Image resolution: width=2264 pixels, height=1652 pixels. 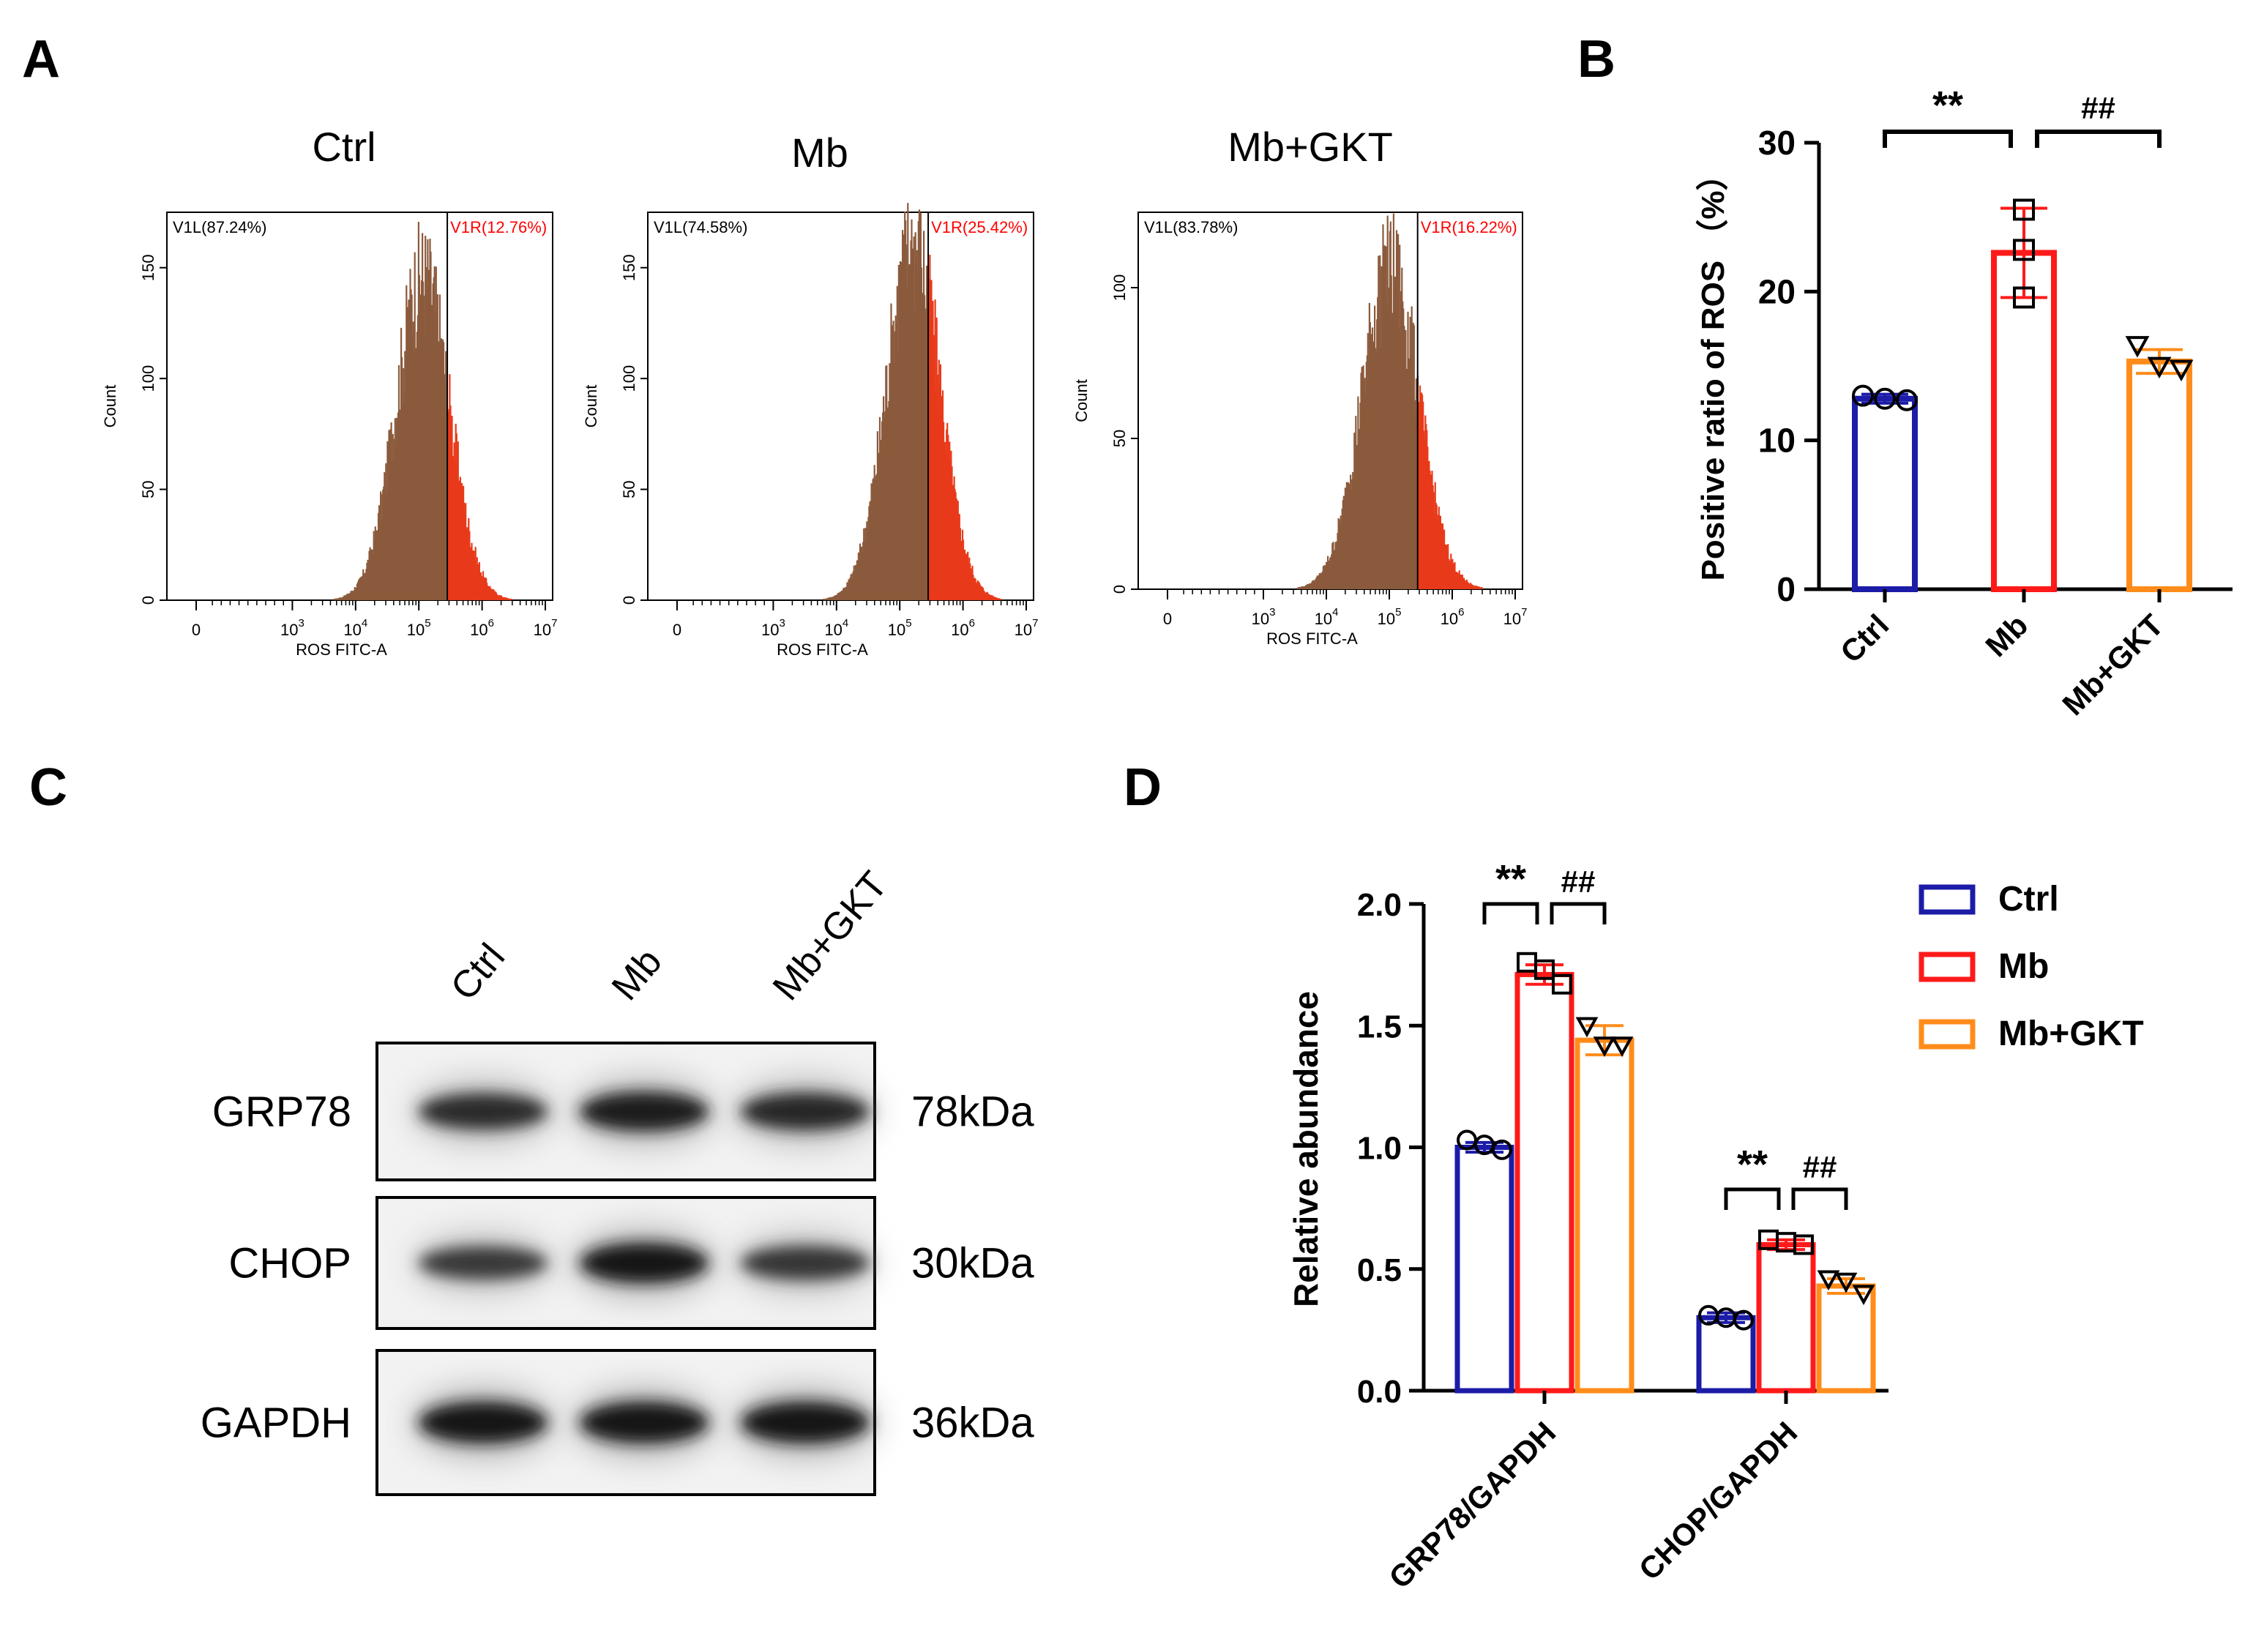 I want to click on y-tick-label: 0.5, so click(x=1379, y=1270).